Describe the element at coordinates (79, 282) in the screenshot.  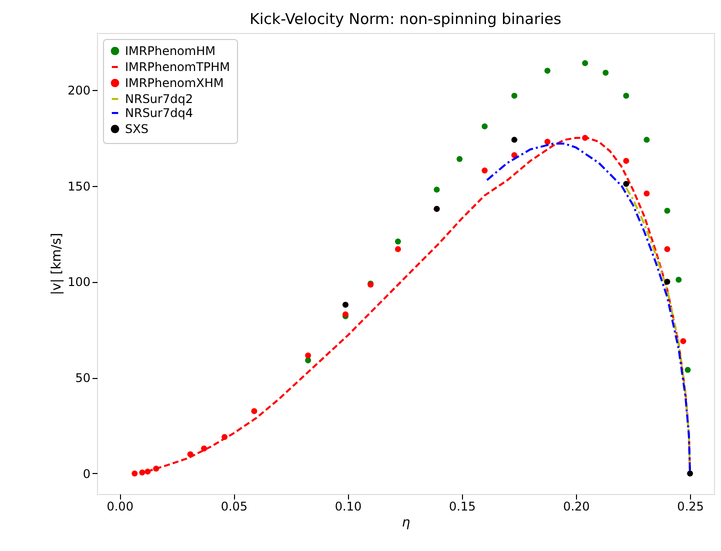
I see `y-tick-label: 100` at that location.